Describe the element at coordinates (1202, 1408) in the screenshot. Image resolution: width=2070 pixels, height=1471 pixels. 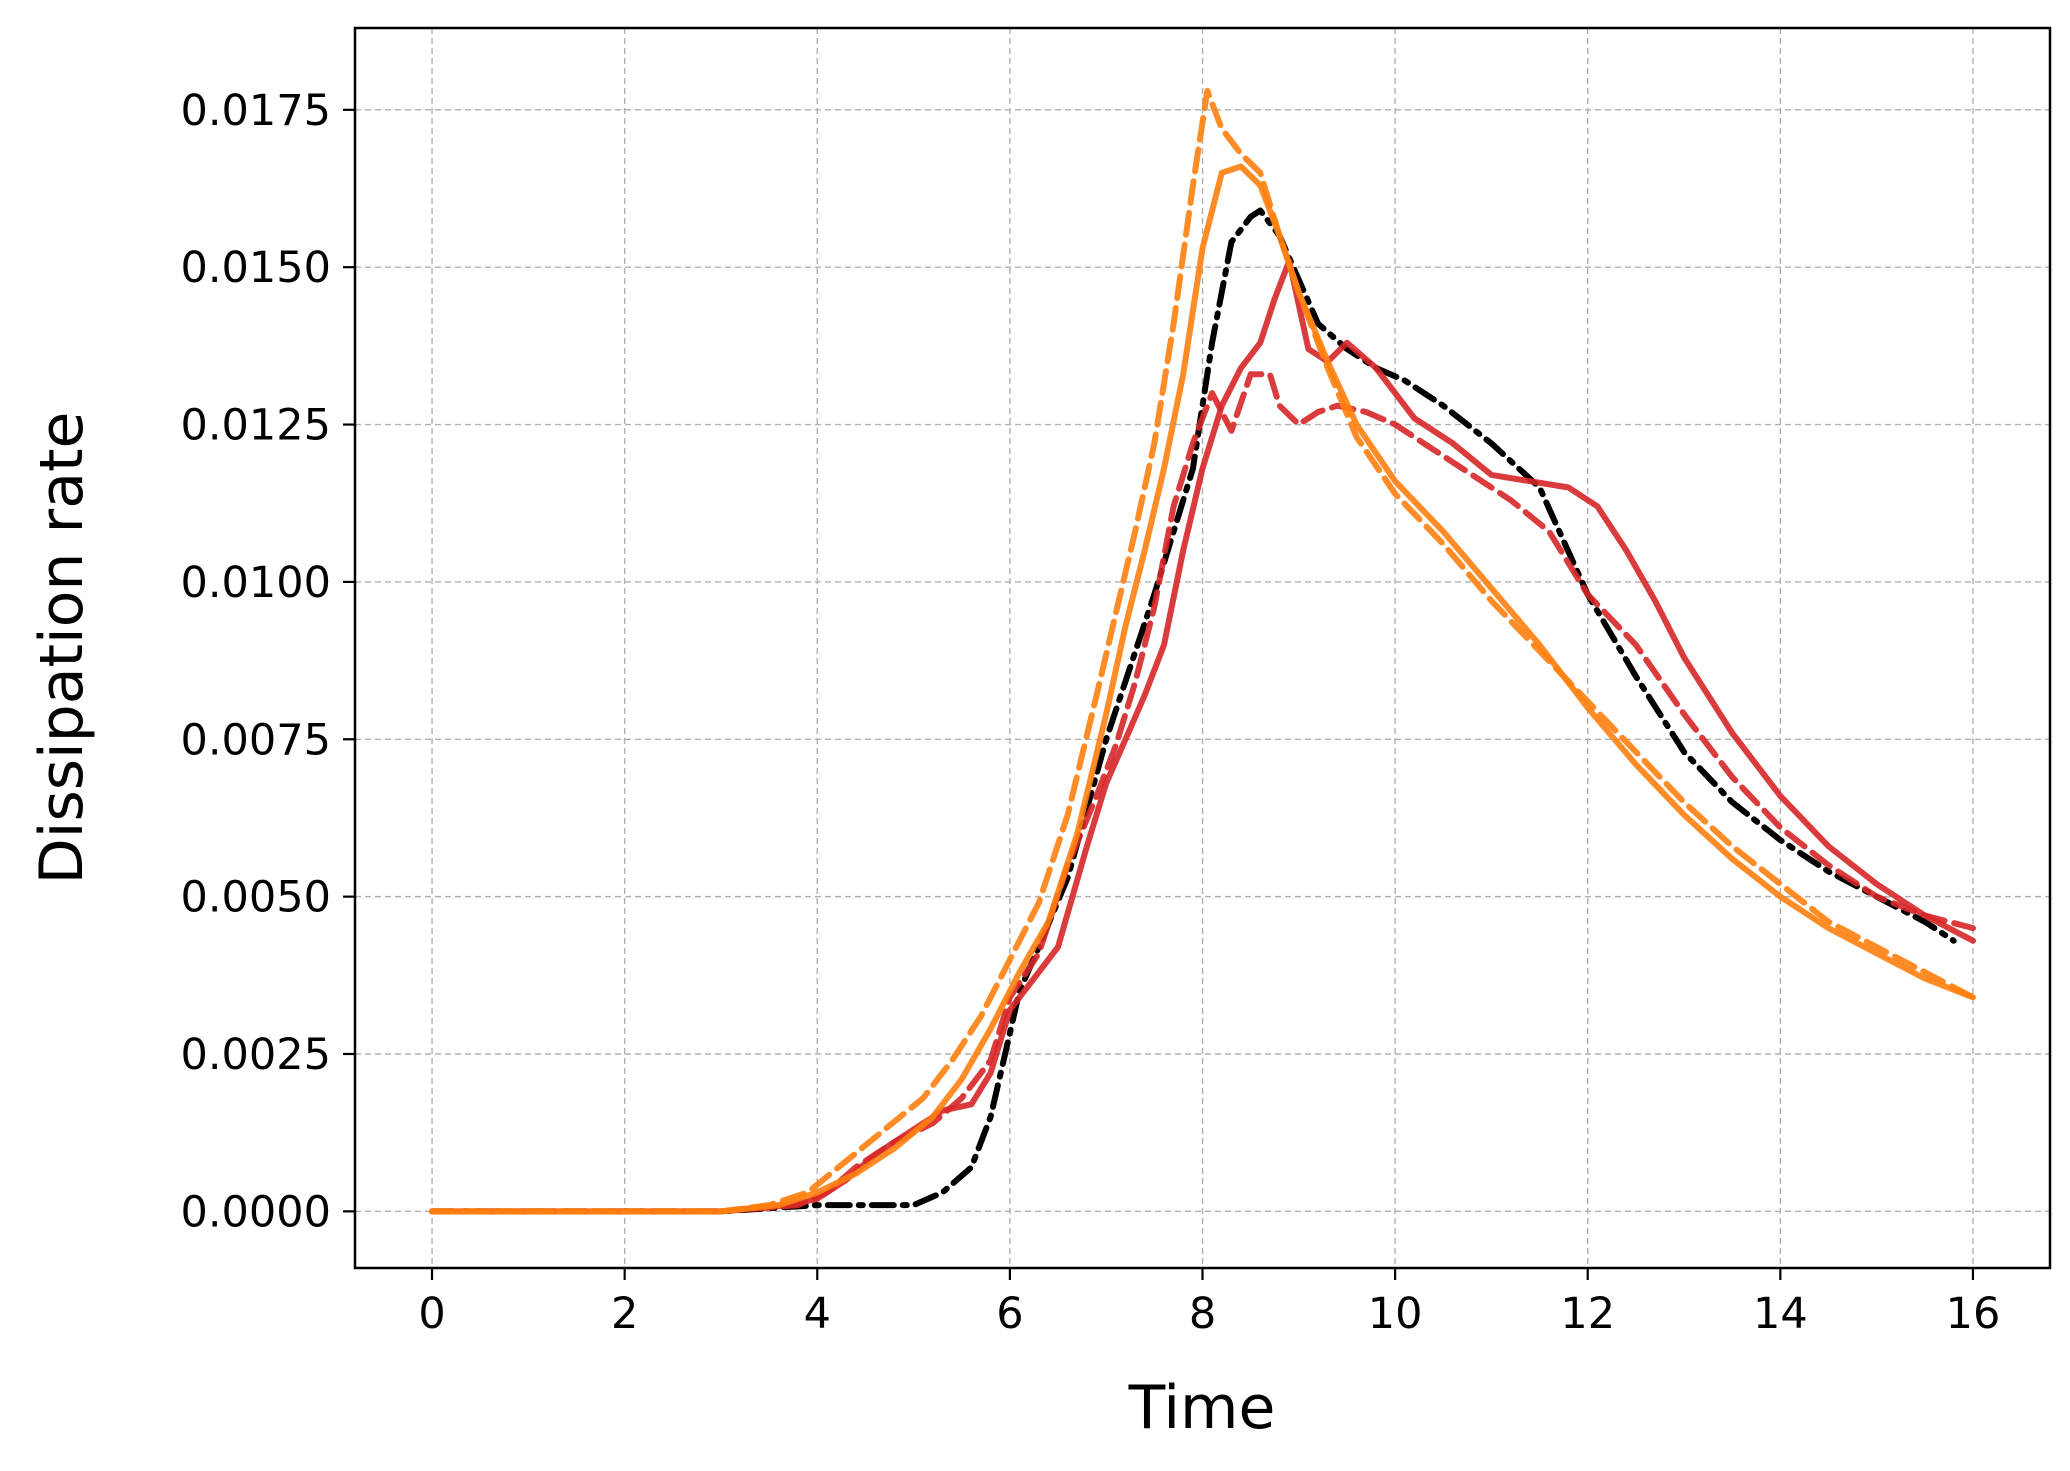
I see `x-axis-title: Time` at that location.